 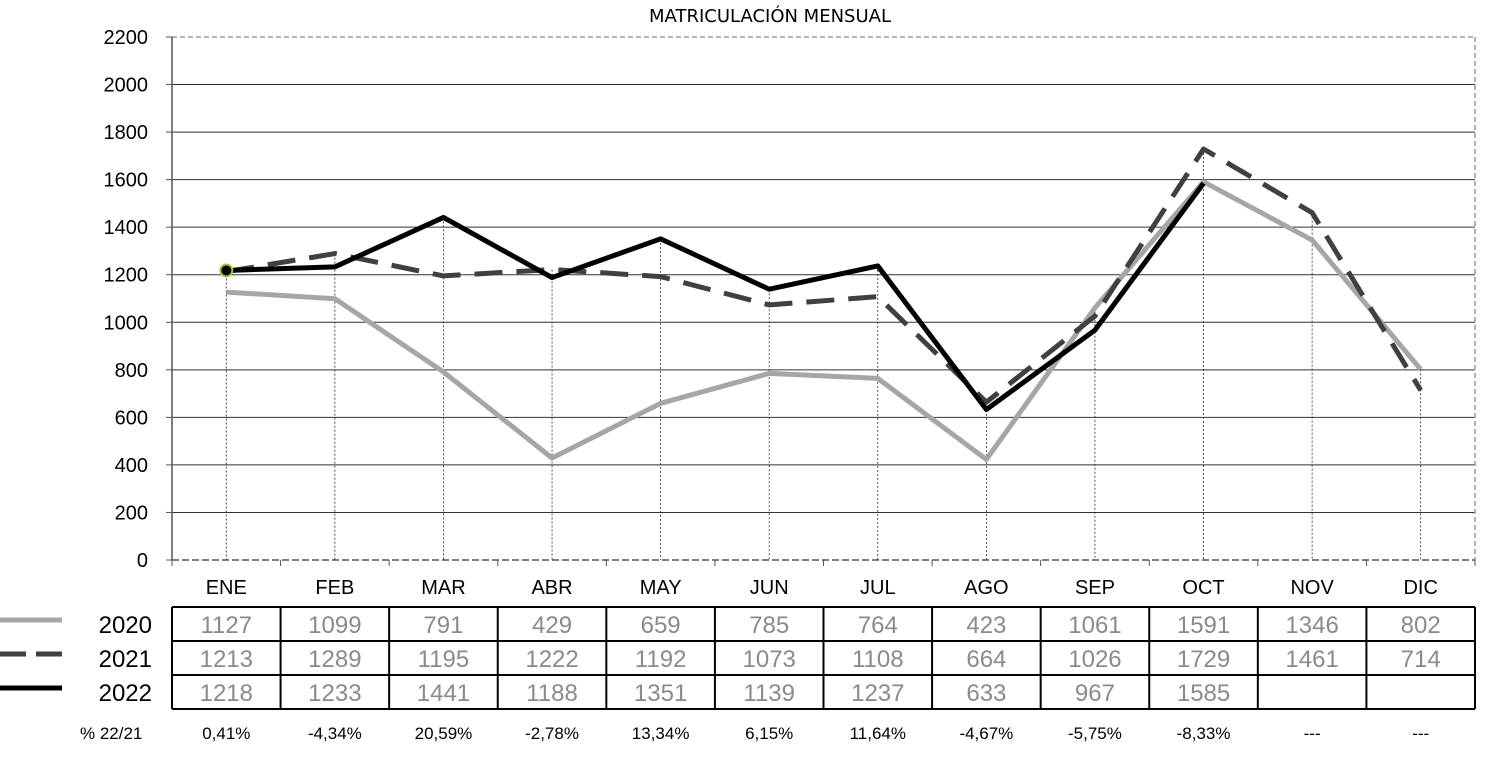 I want to click on table-row-label: 2021, so click(x=125, y=659).